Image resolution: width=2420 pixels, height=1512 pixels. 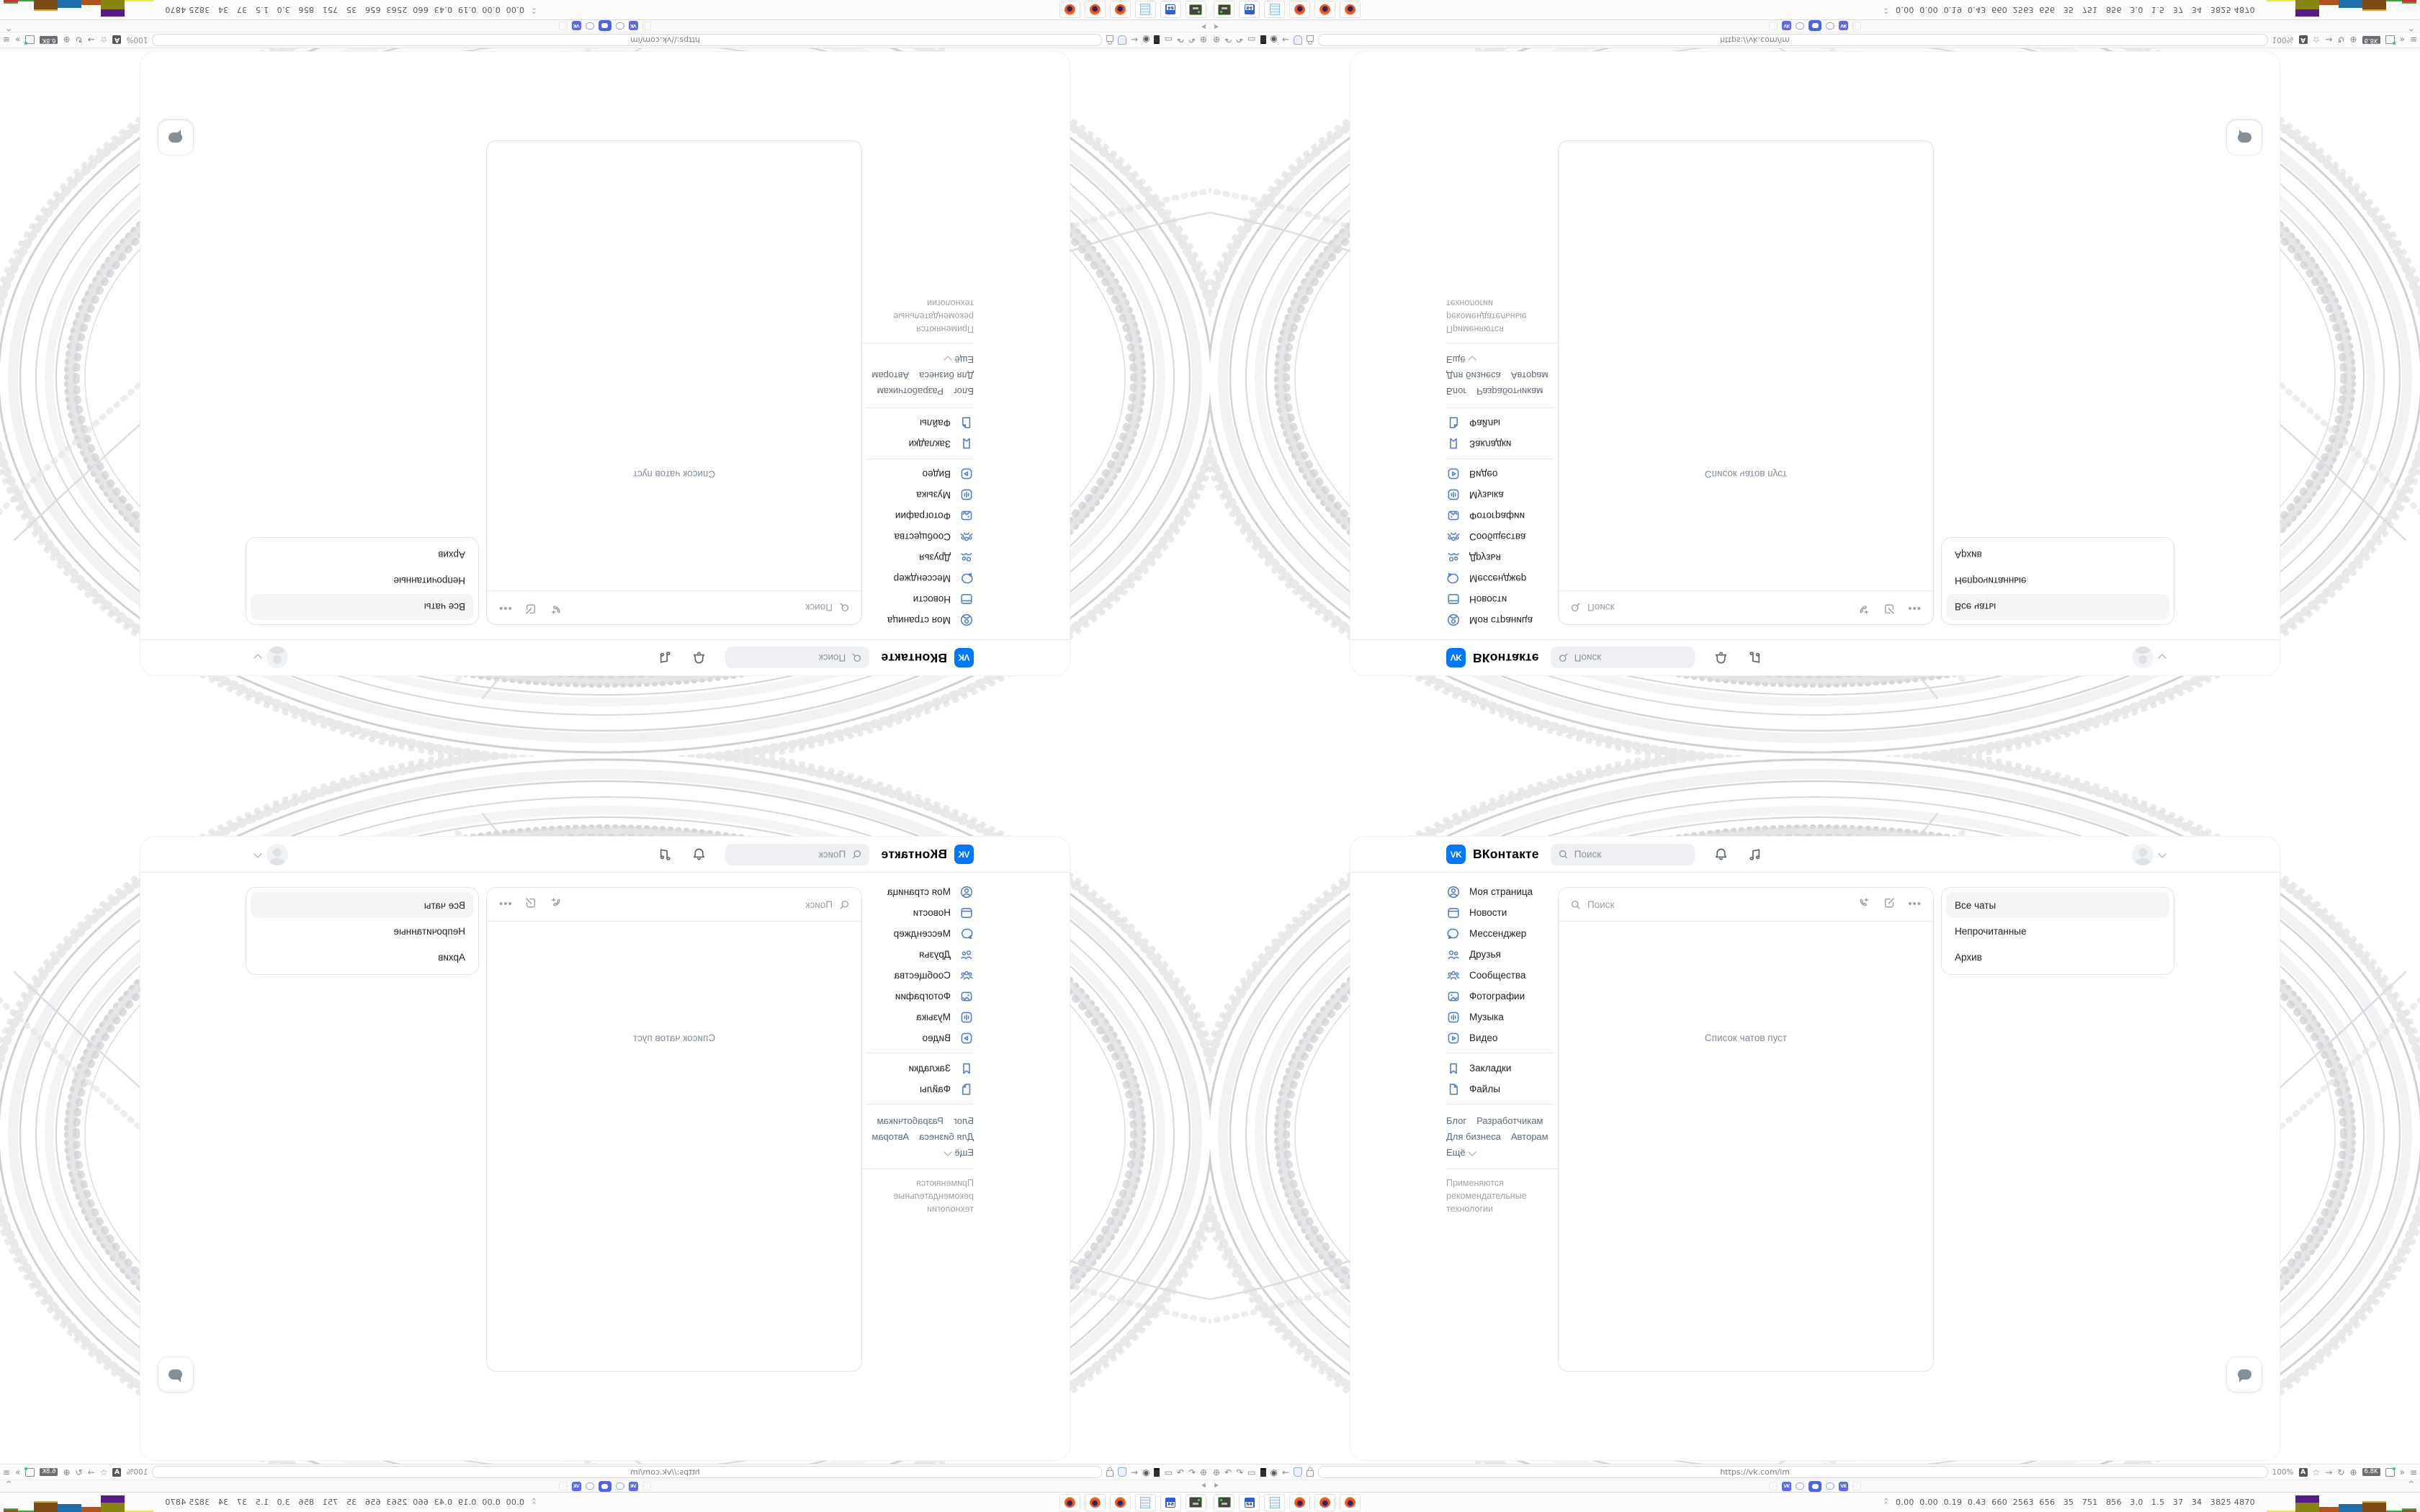 I want to click on forward-arrow-icon: →, so click(x=2329, y=40).